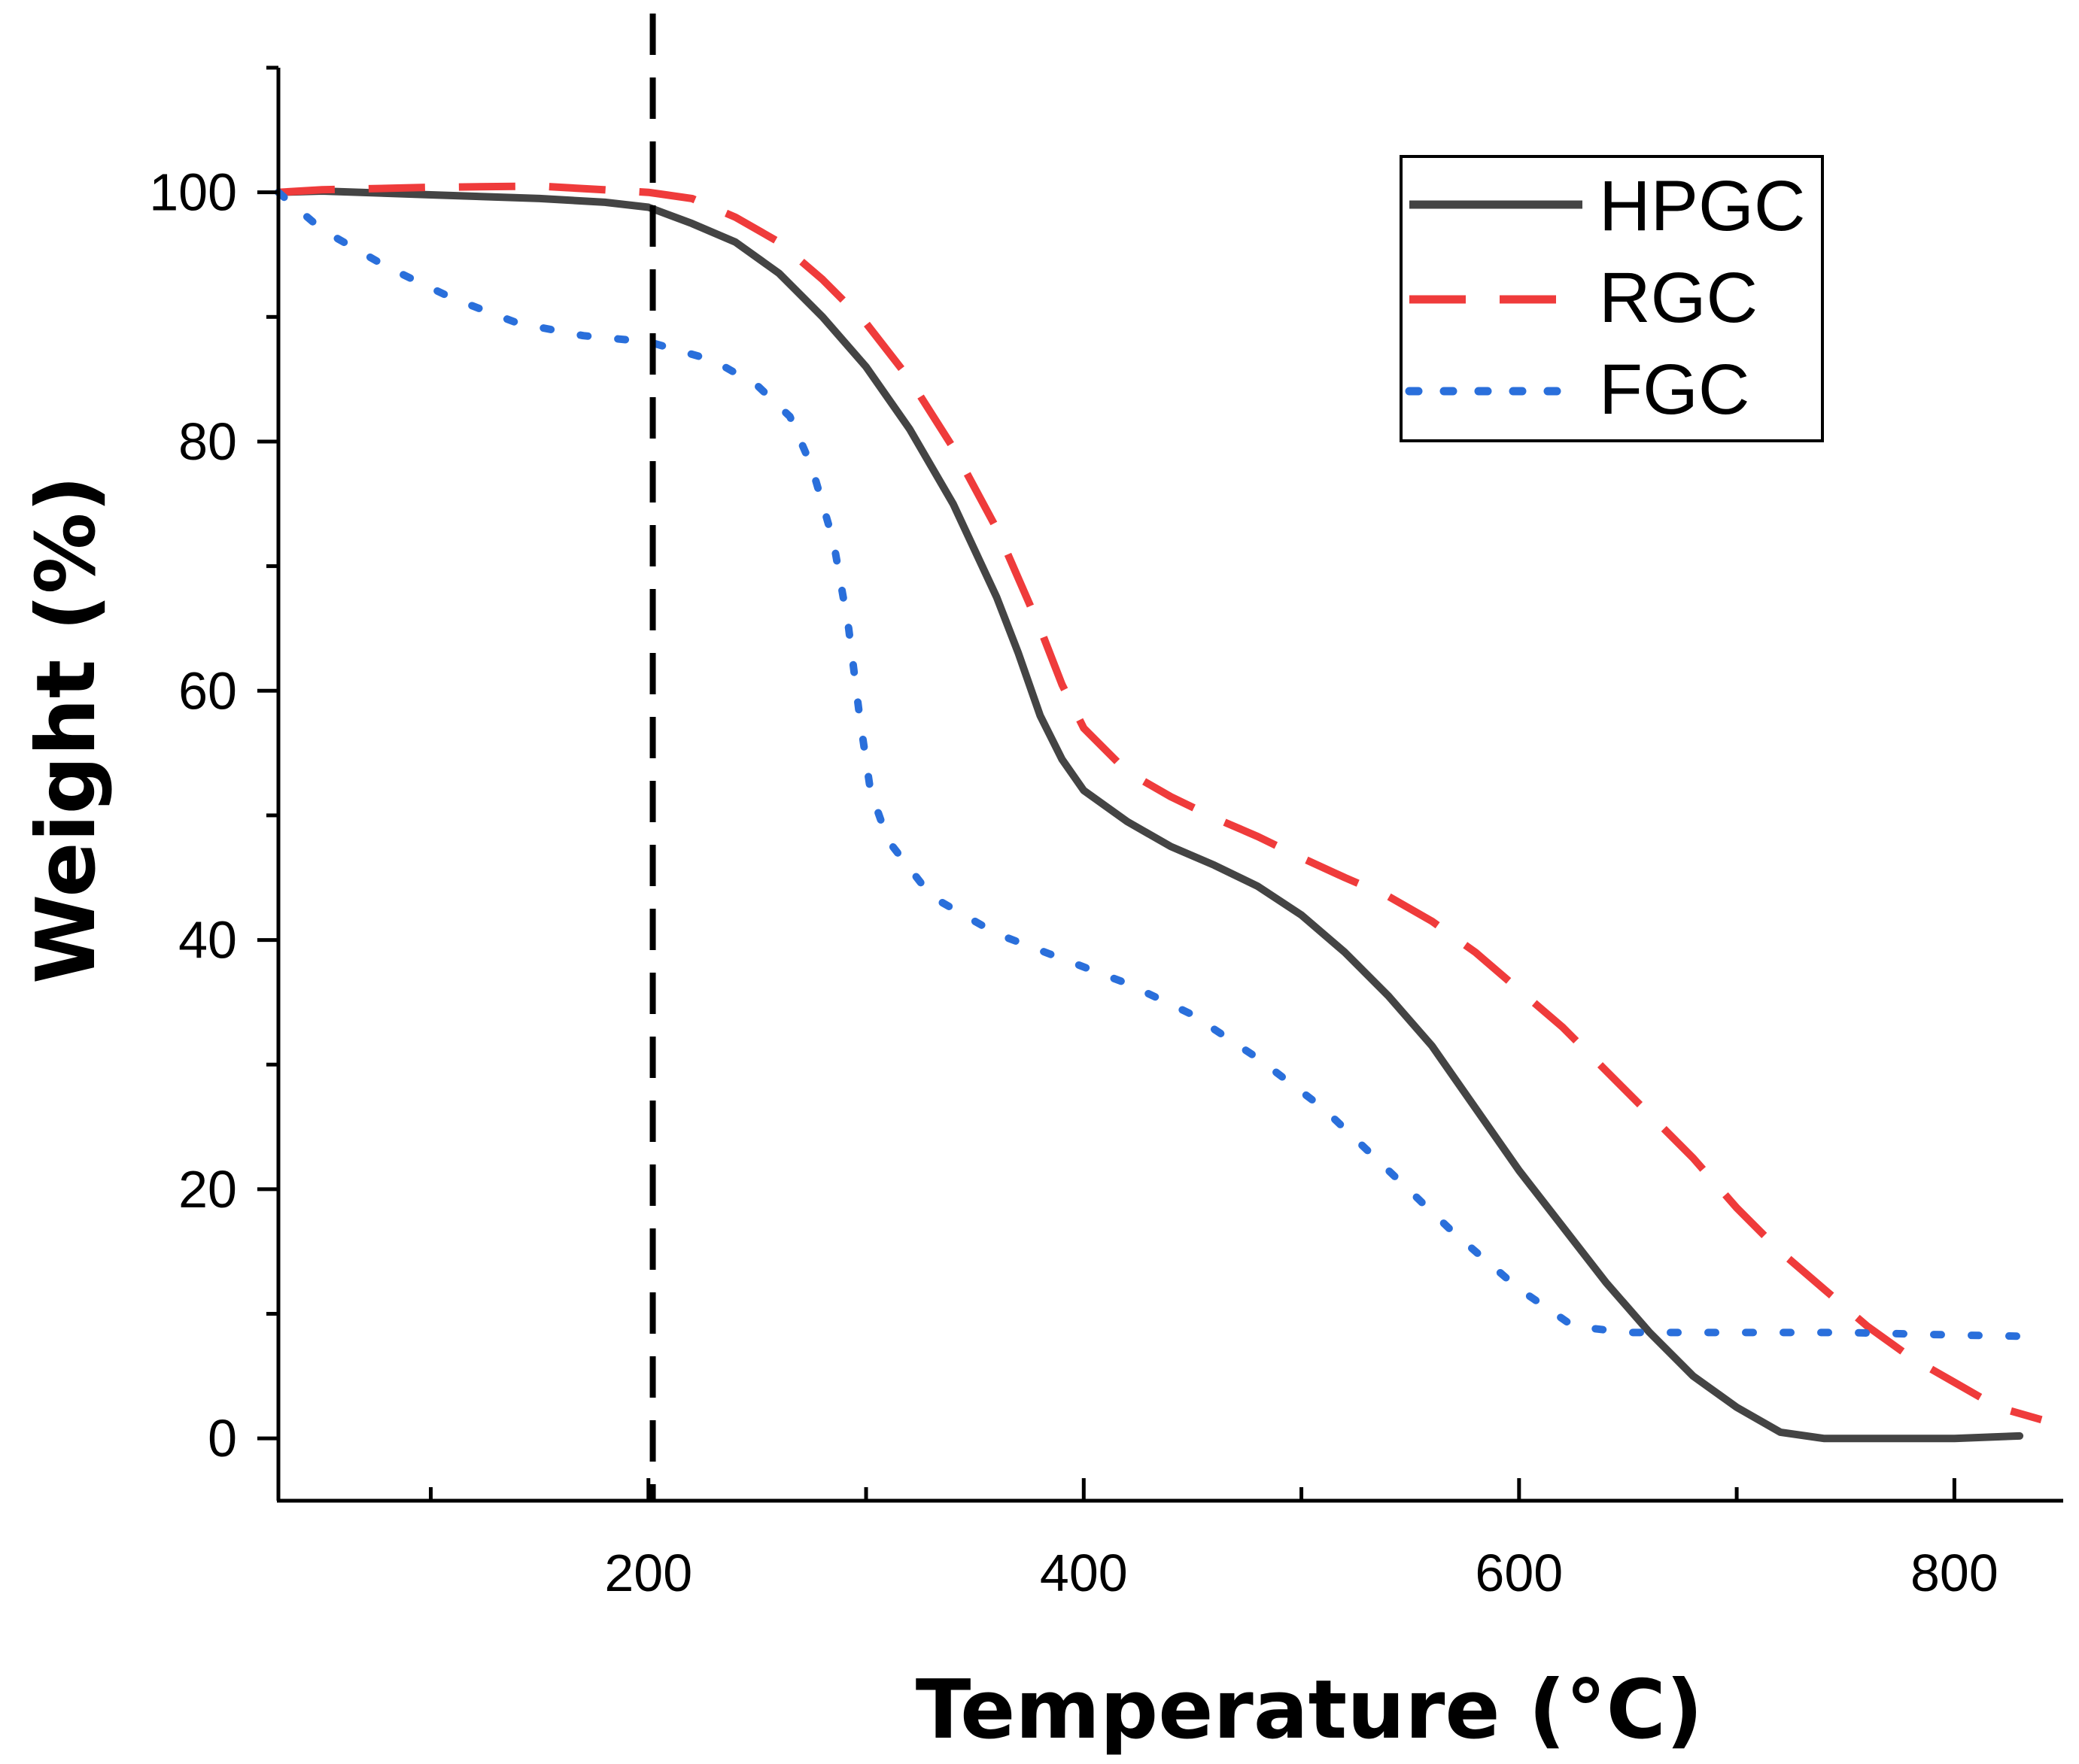 This screenshot has width=2079, height=1764. I want to click on legend-label-rgc: RGC, so click(1678, 298).